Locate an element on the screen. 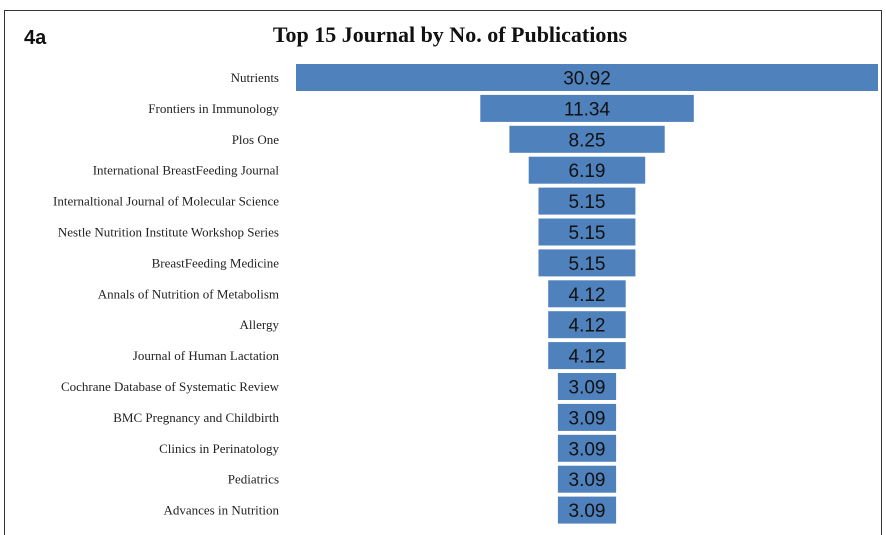 The image size is (886, 535). category-label-4: International BreastFeeding Journal is located at coordinates (186, 170).